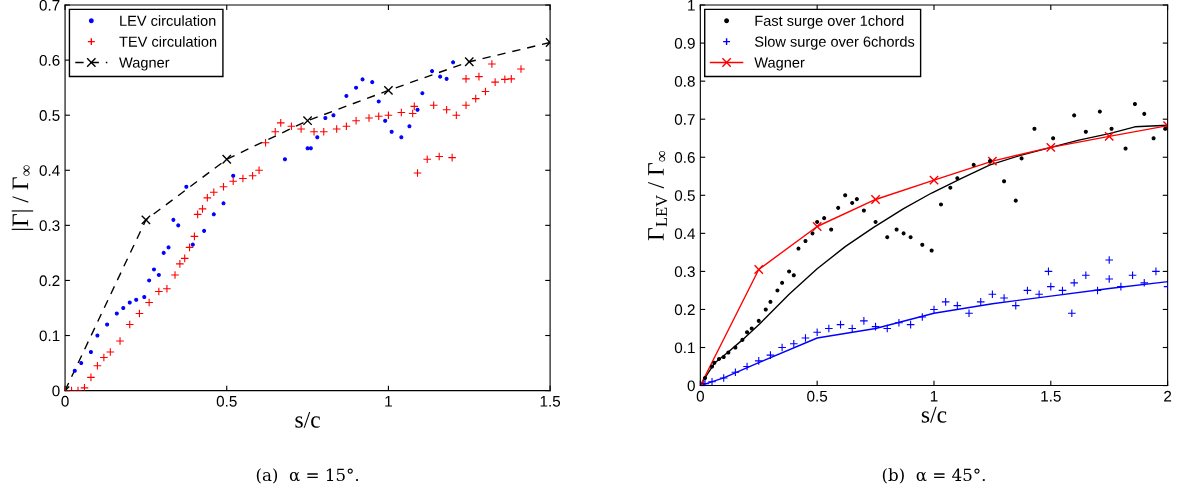  What do you see at coordinates (684, 43) in the screenshot?
I see `y-tick-label: 0.9` at bounding box center [684, 43].